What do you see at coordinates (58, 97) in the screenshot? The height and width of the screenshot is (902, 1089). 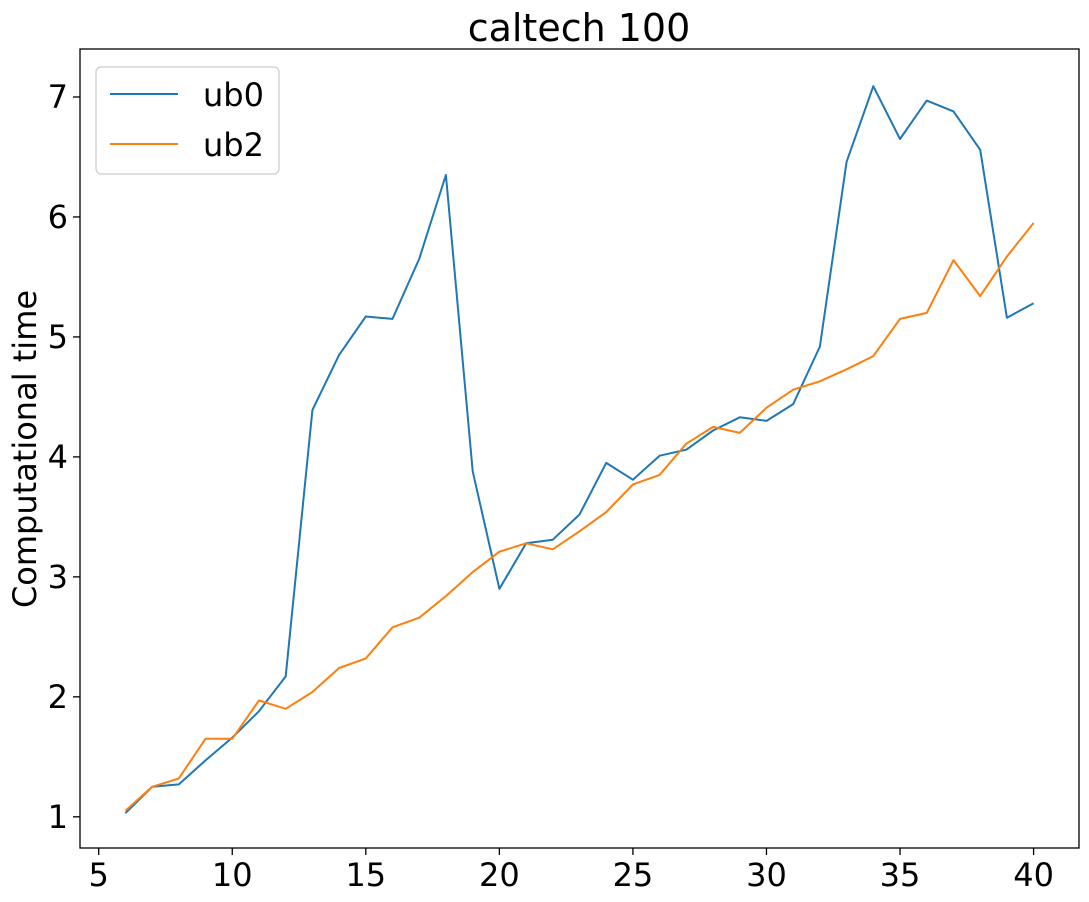 I see `y-tick-label: 7` at bounding box center [58, 97].